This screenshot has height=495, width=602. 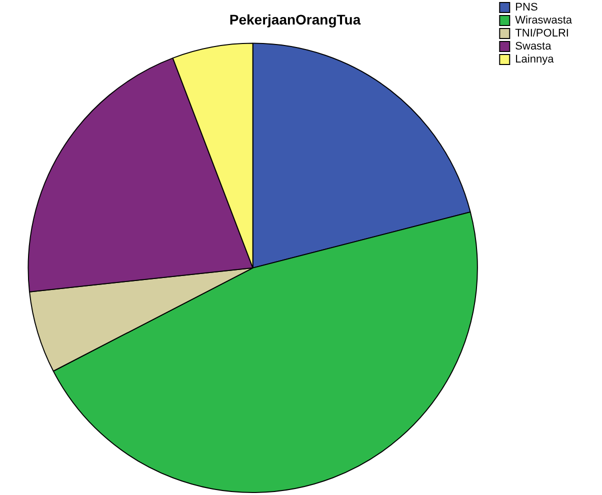 What do you see at coordinates (295, 19) in the screenshot?
I see `text: PekerjaanOrangTua` at bounding box center [295, 19].